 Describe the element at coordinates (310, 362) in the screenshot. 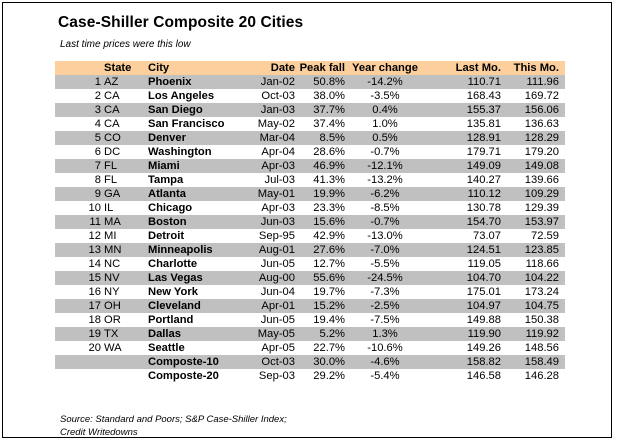

I see `table-row: Composte-10 Oct-03 30.0% -4.6% 158.82 158.49` at that location.